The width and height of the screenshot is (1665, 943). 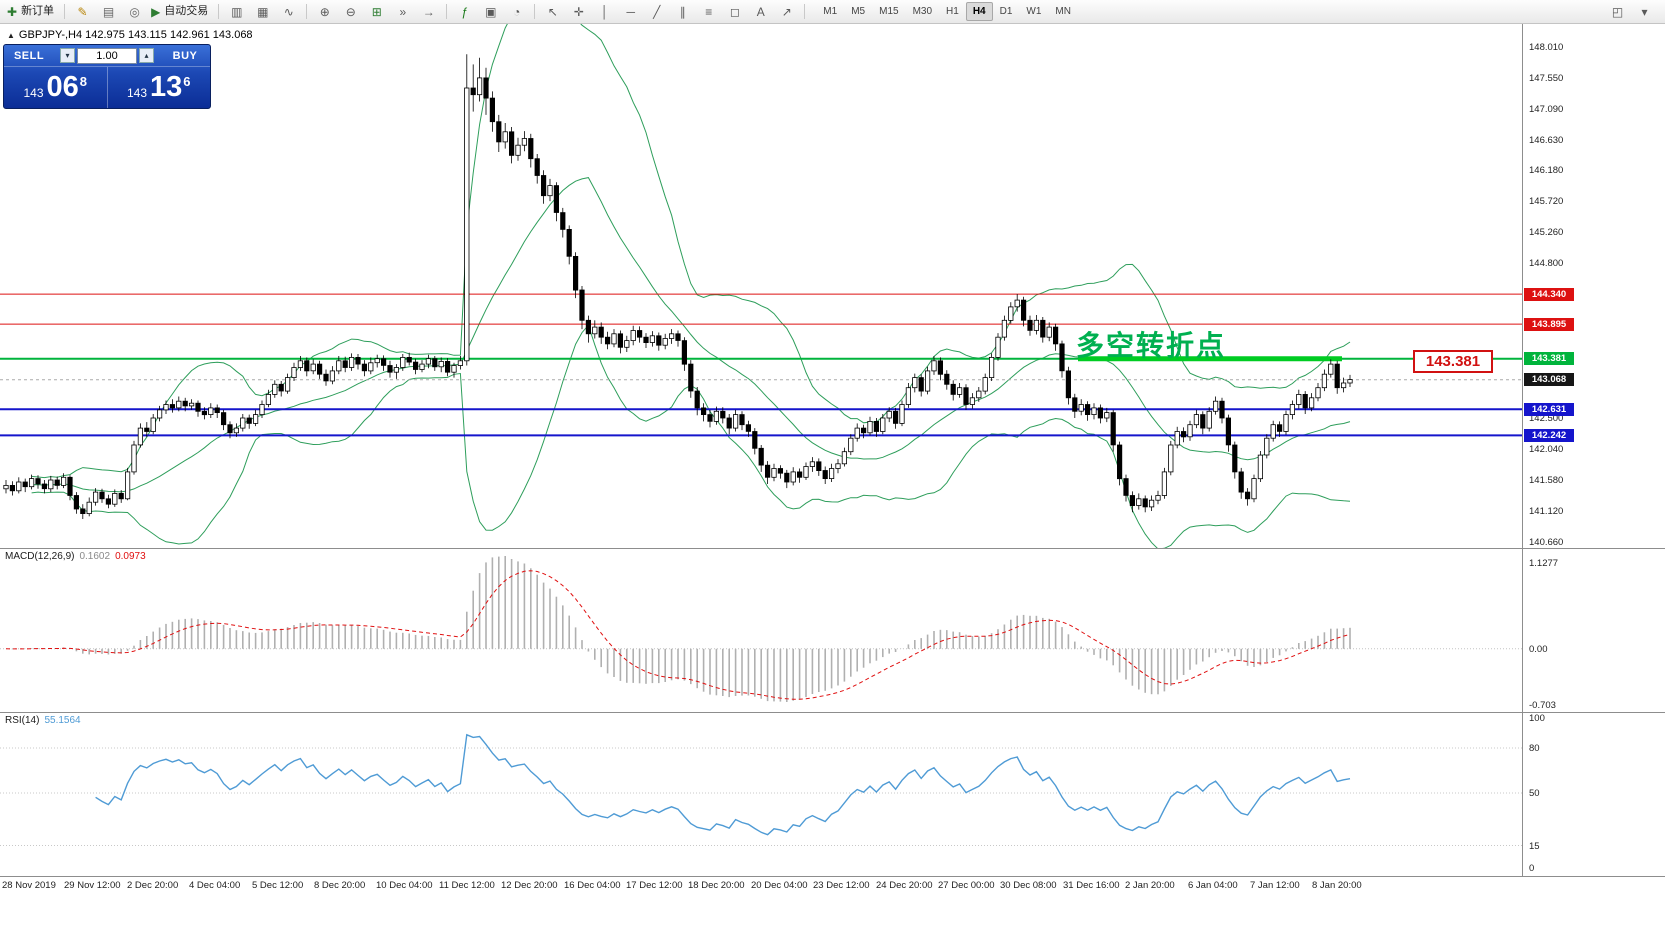 I want to click on timeframe-group: M1 M5 M15 M30 H1 H4 D1 W1 MN, so click(x=947, y=11).